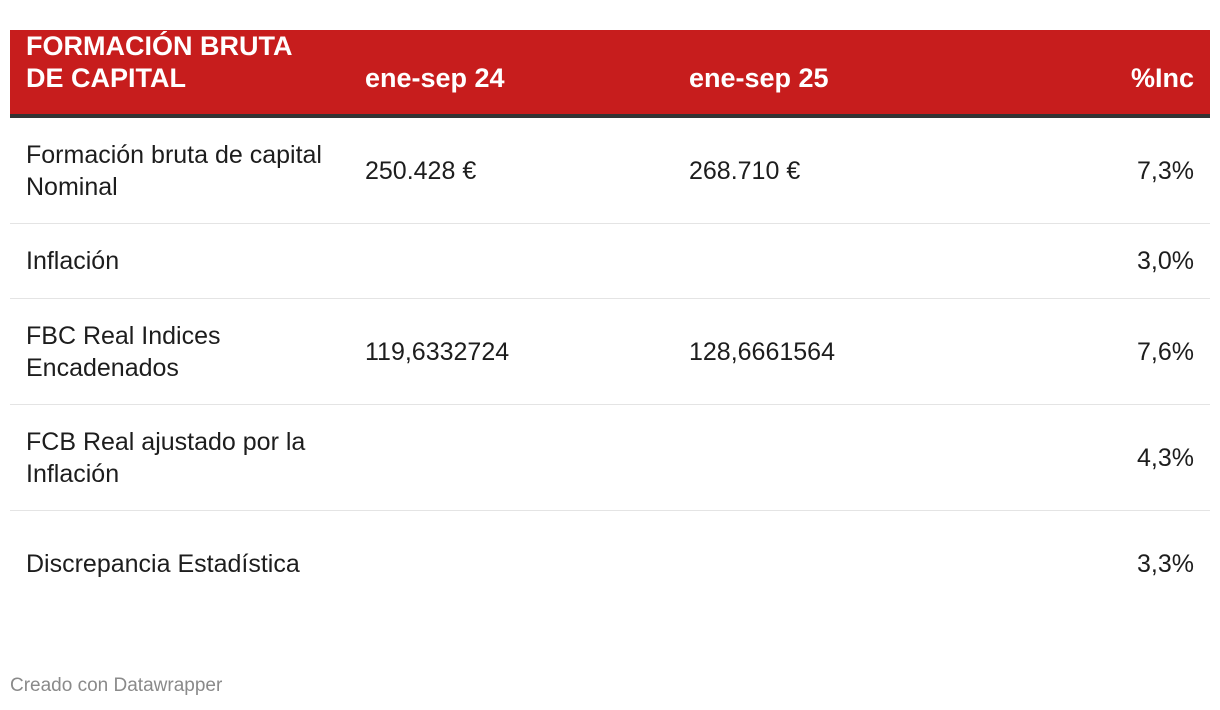  What do you see at coordinates (179, 74) in the screenshot?
I see `column-header: FORMACIÓN BRUTA DE CAPITAL` at bounding box center [179, 74].